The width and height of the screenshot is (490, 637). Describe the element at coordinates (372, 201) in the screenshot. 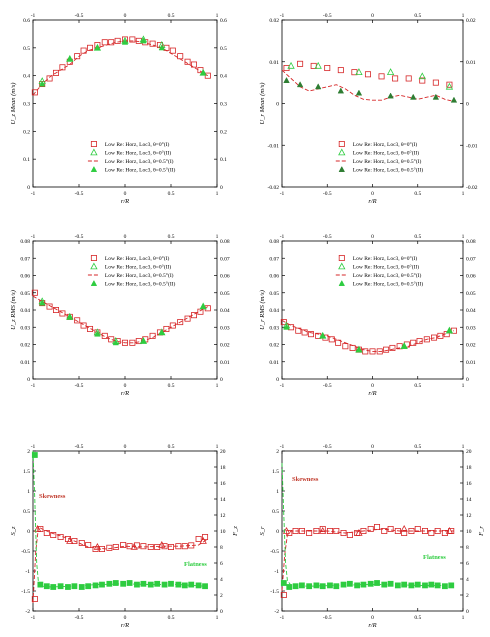

I see `x-axis-label: r/R` at that location.